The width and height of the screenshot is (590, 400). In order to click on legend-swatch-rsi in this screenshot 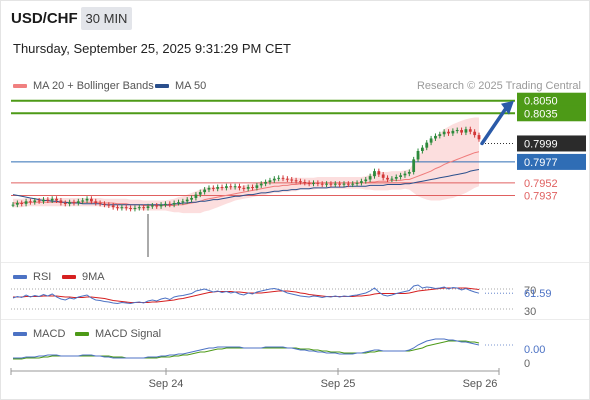, I will do `click(20, 277)`.